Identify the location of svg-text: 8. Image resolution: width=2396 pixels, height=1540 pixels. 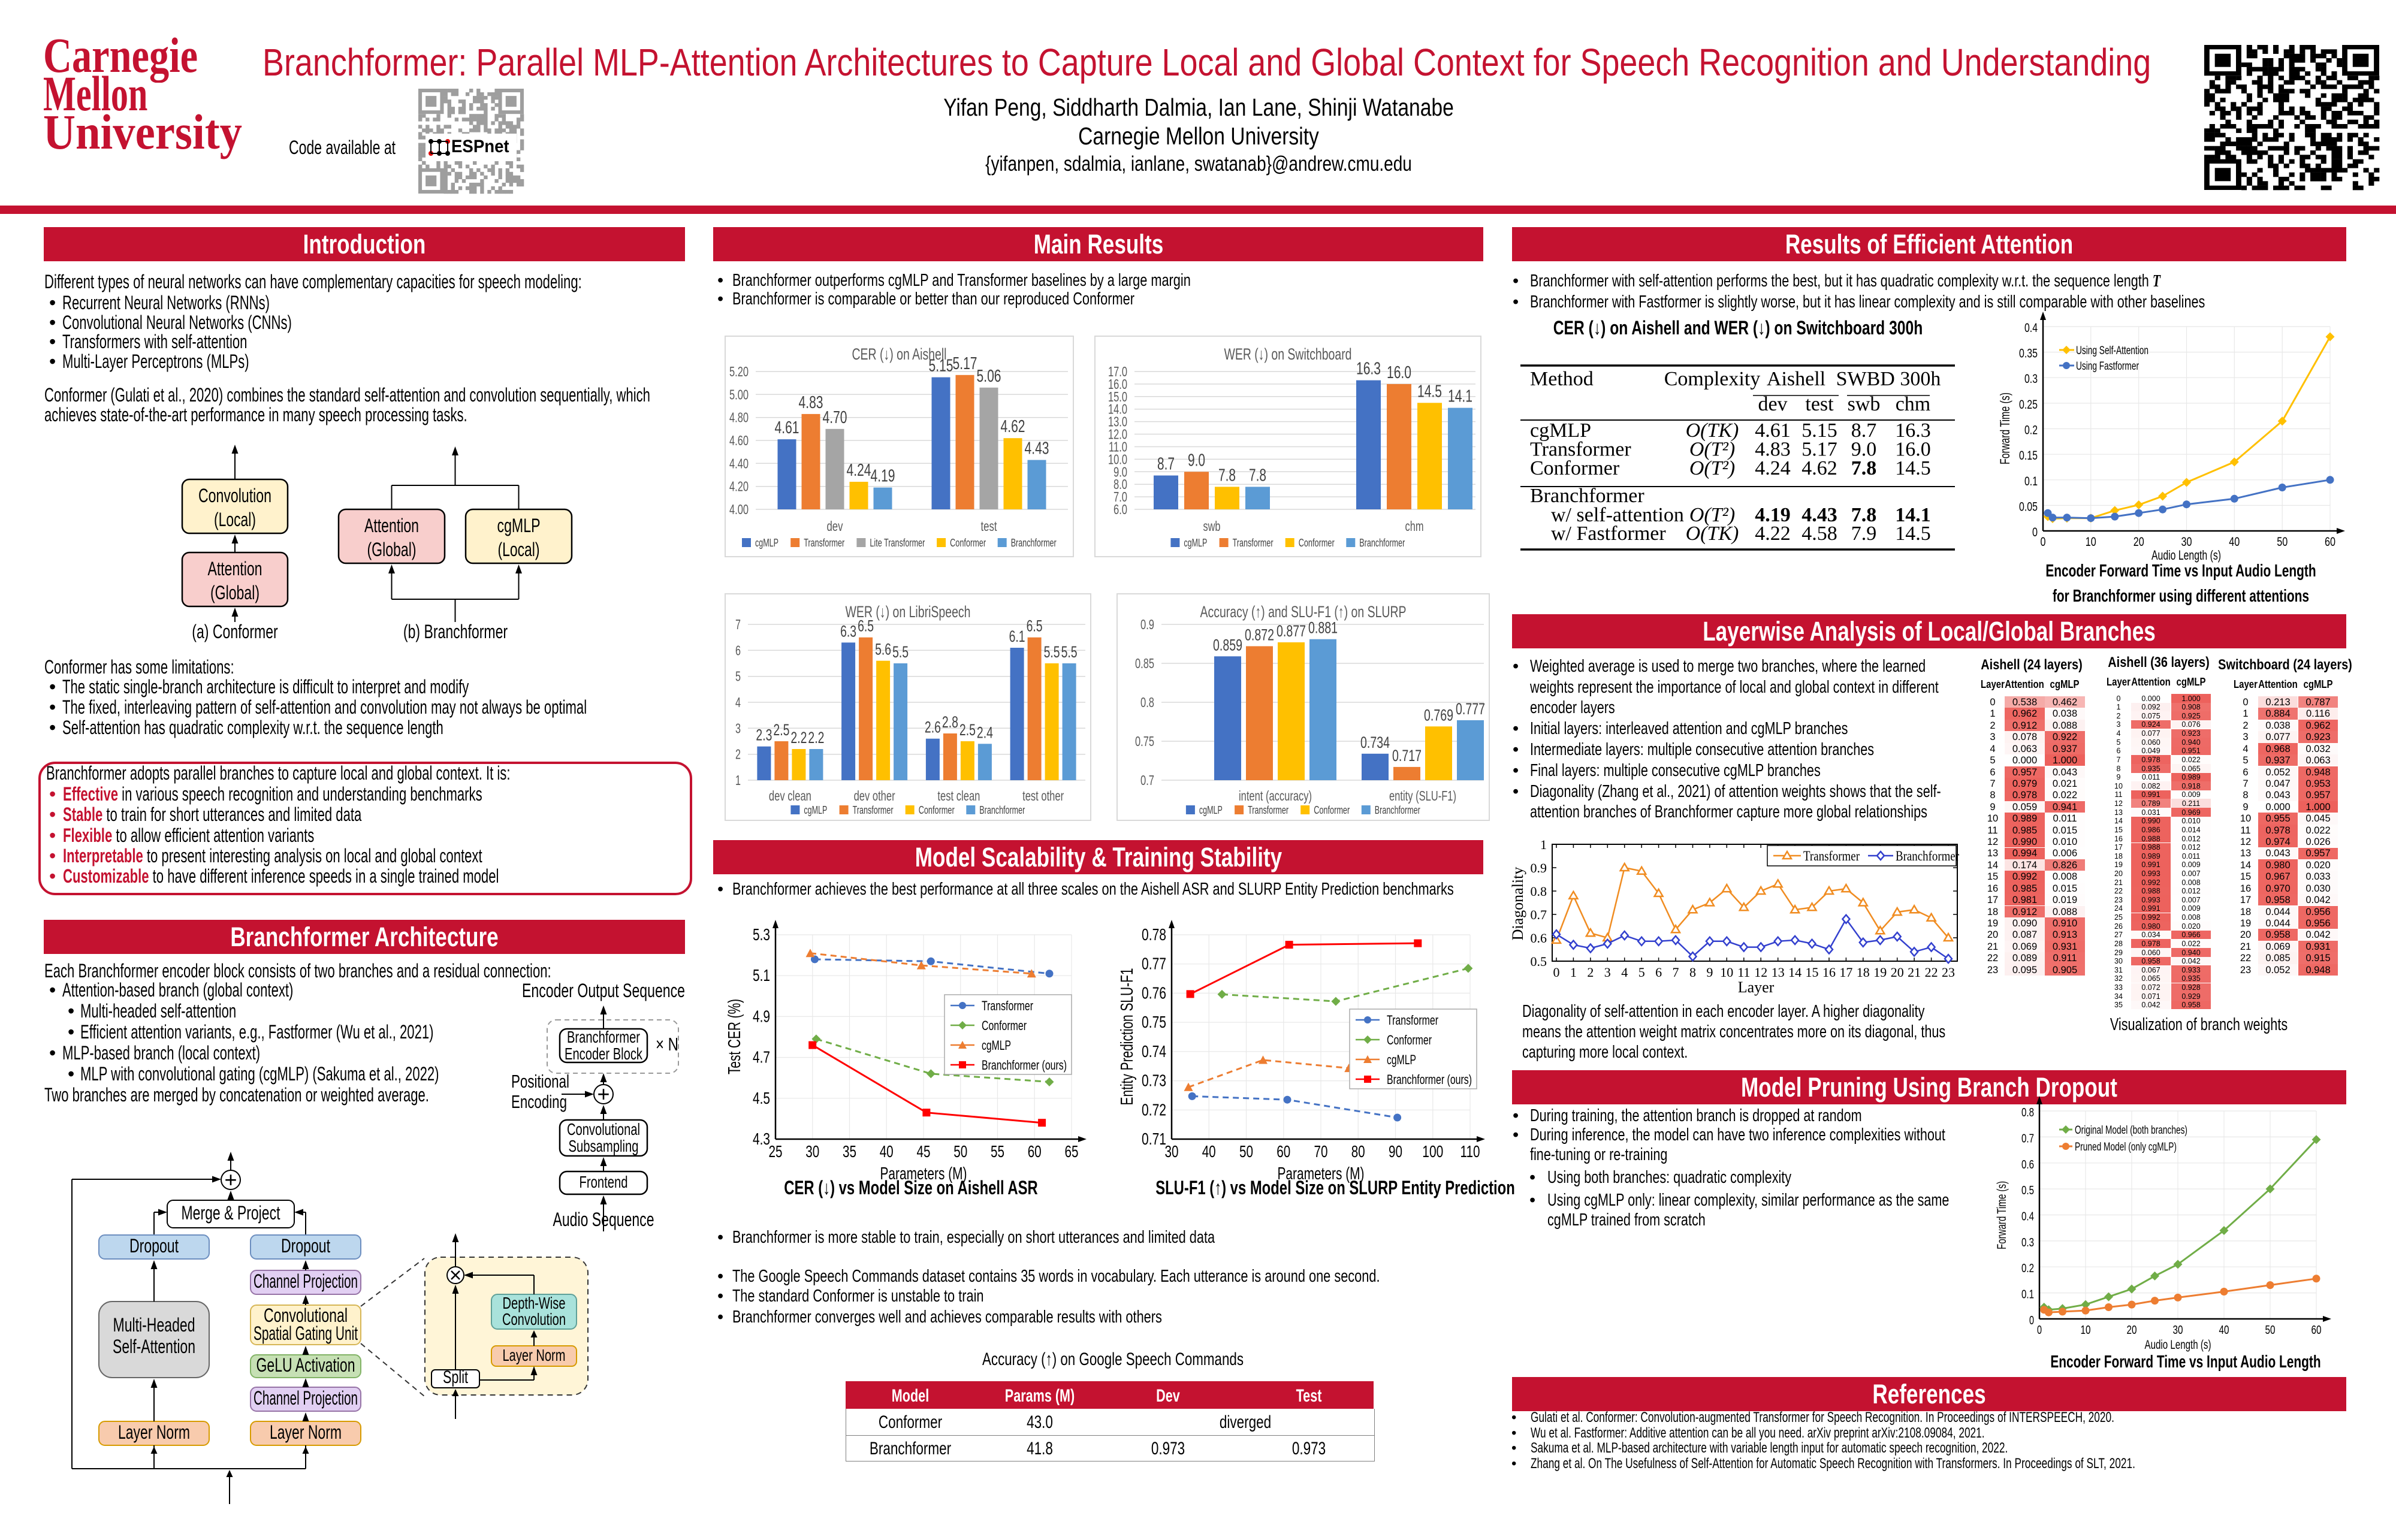
(1692, 972).